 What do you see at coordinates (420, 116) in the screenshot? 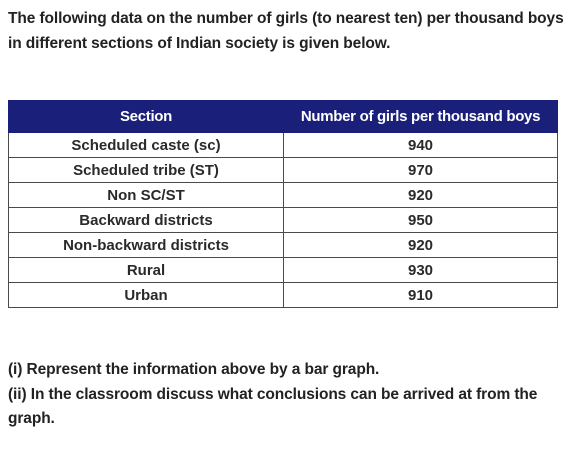
I see `header-girls-per-thousand: Number of girls per thousand boys` at bounding box center [420, 116].